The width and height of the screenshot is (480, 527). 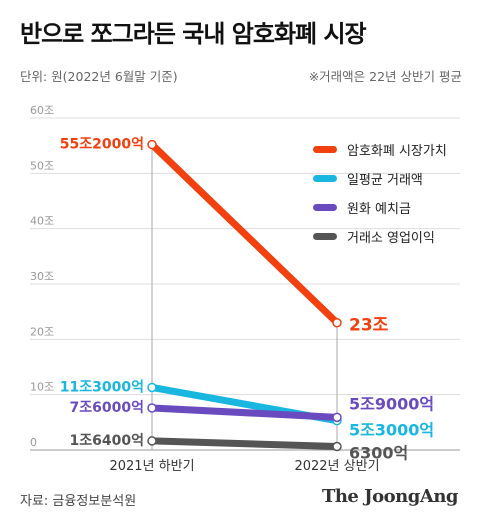 I want to click on data-label: 5조9000억, so click(x=391, y=403).